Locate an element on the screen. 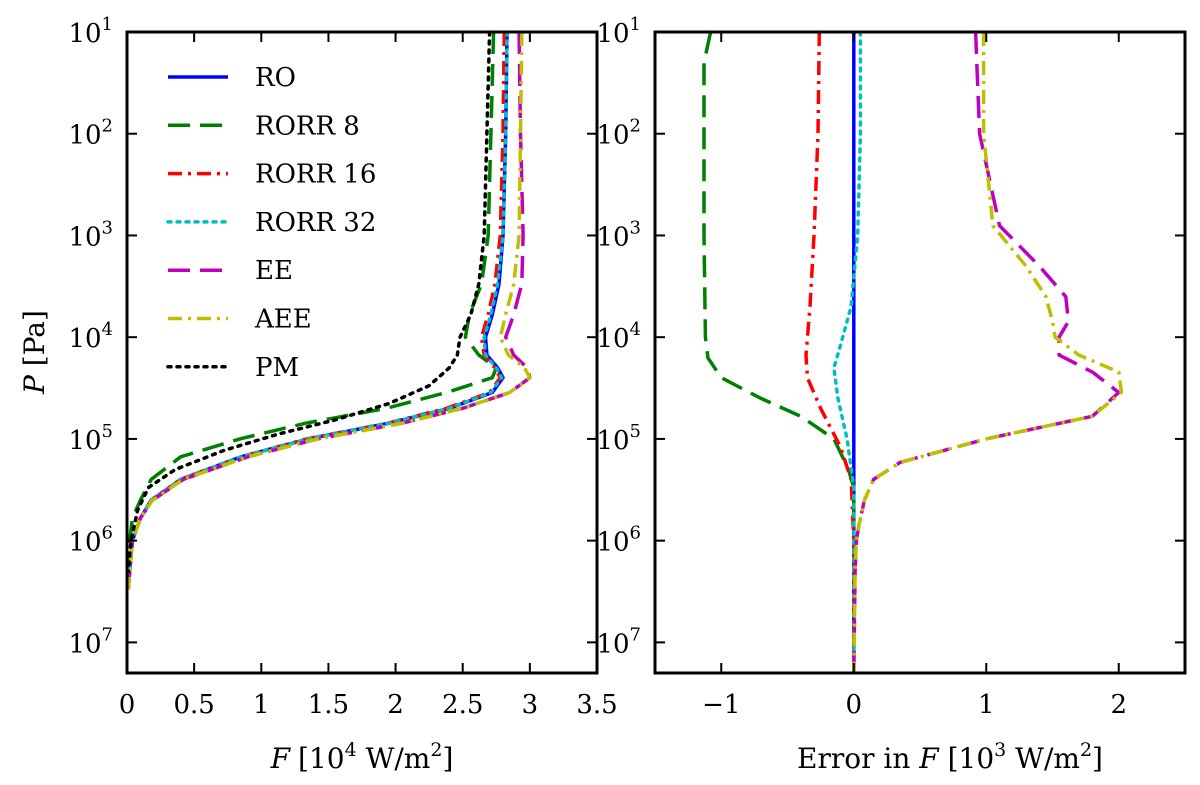 Image resolution: width=1200 pixels, height=785 pixels. right-xtick-labels: −1 0 1 2 is located at coordinates (914, 705).